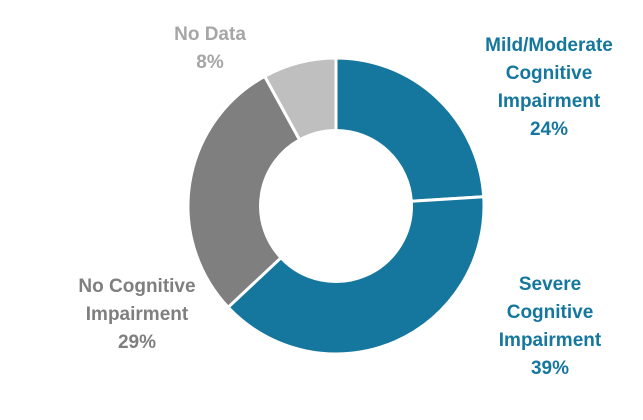  What do you see at coordinates (410, 129) in the screenshot?
I see `slice-mild-moderate-cognitive-impairment` at bounding box center [410, 129].